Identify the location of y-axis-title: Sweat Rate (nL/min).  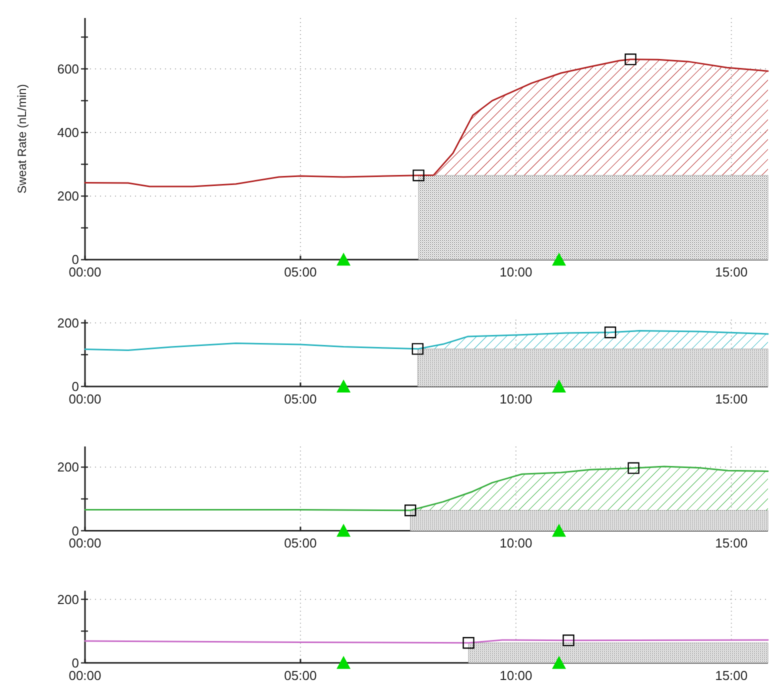
(22, 139).